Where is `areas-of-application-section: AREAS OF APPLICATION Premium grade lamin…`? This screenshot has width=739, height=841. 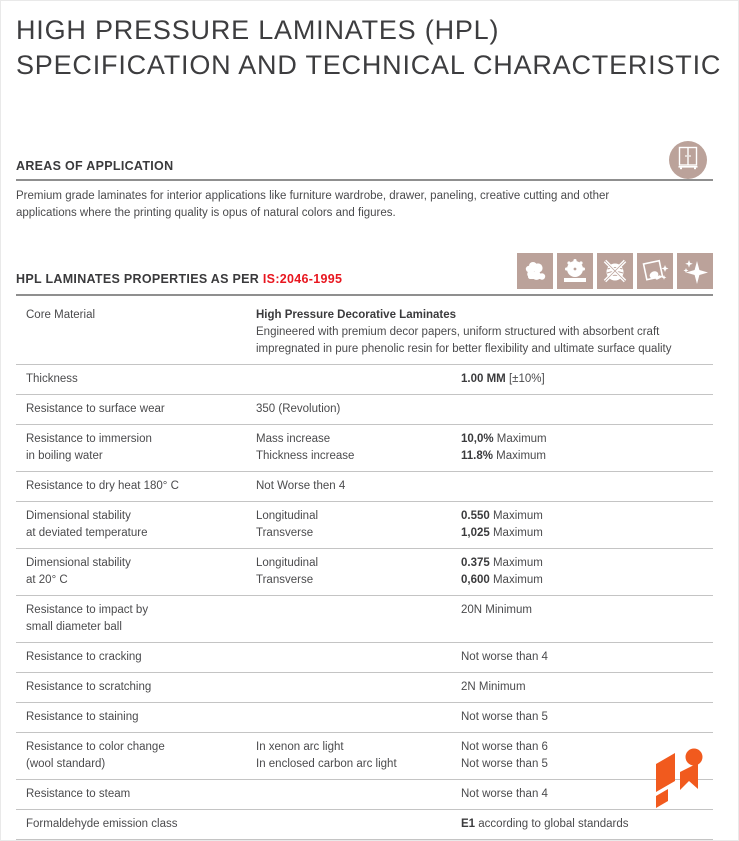
areas-of-application-section: AREAS OF APPLICATION Premium grade lamin… is located at coordinates (364, 181).